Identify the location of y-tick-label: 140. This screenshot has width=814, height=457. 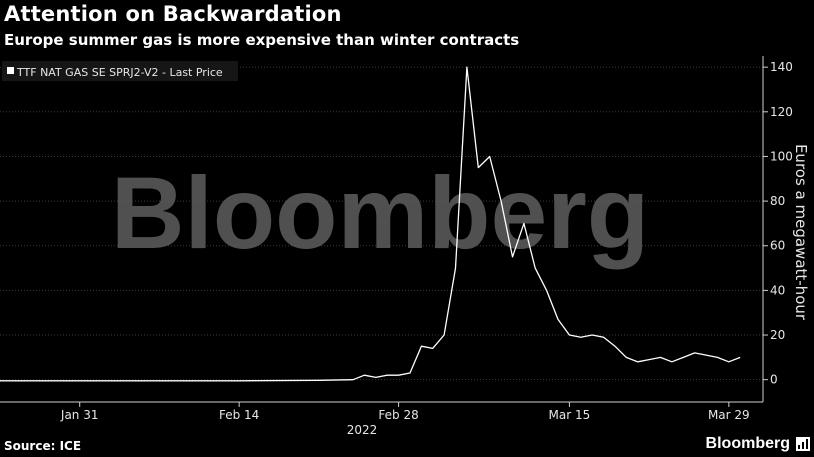
(781, 67).